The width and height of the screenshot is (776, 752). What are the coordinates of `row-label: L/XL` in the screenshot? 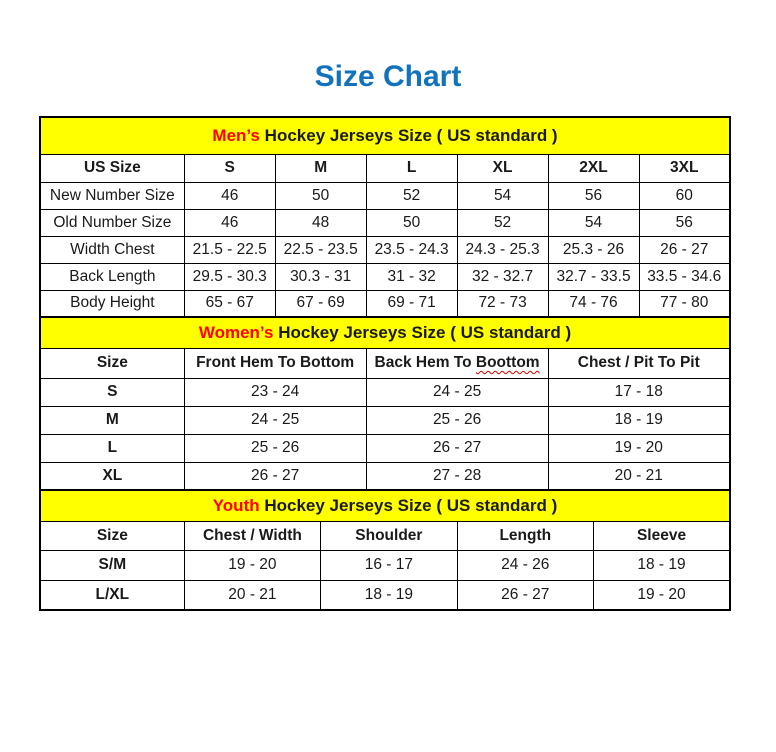 It's located at (112, 595).